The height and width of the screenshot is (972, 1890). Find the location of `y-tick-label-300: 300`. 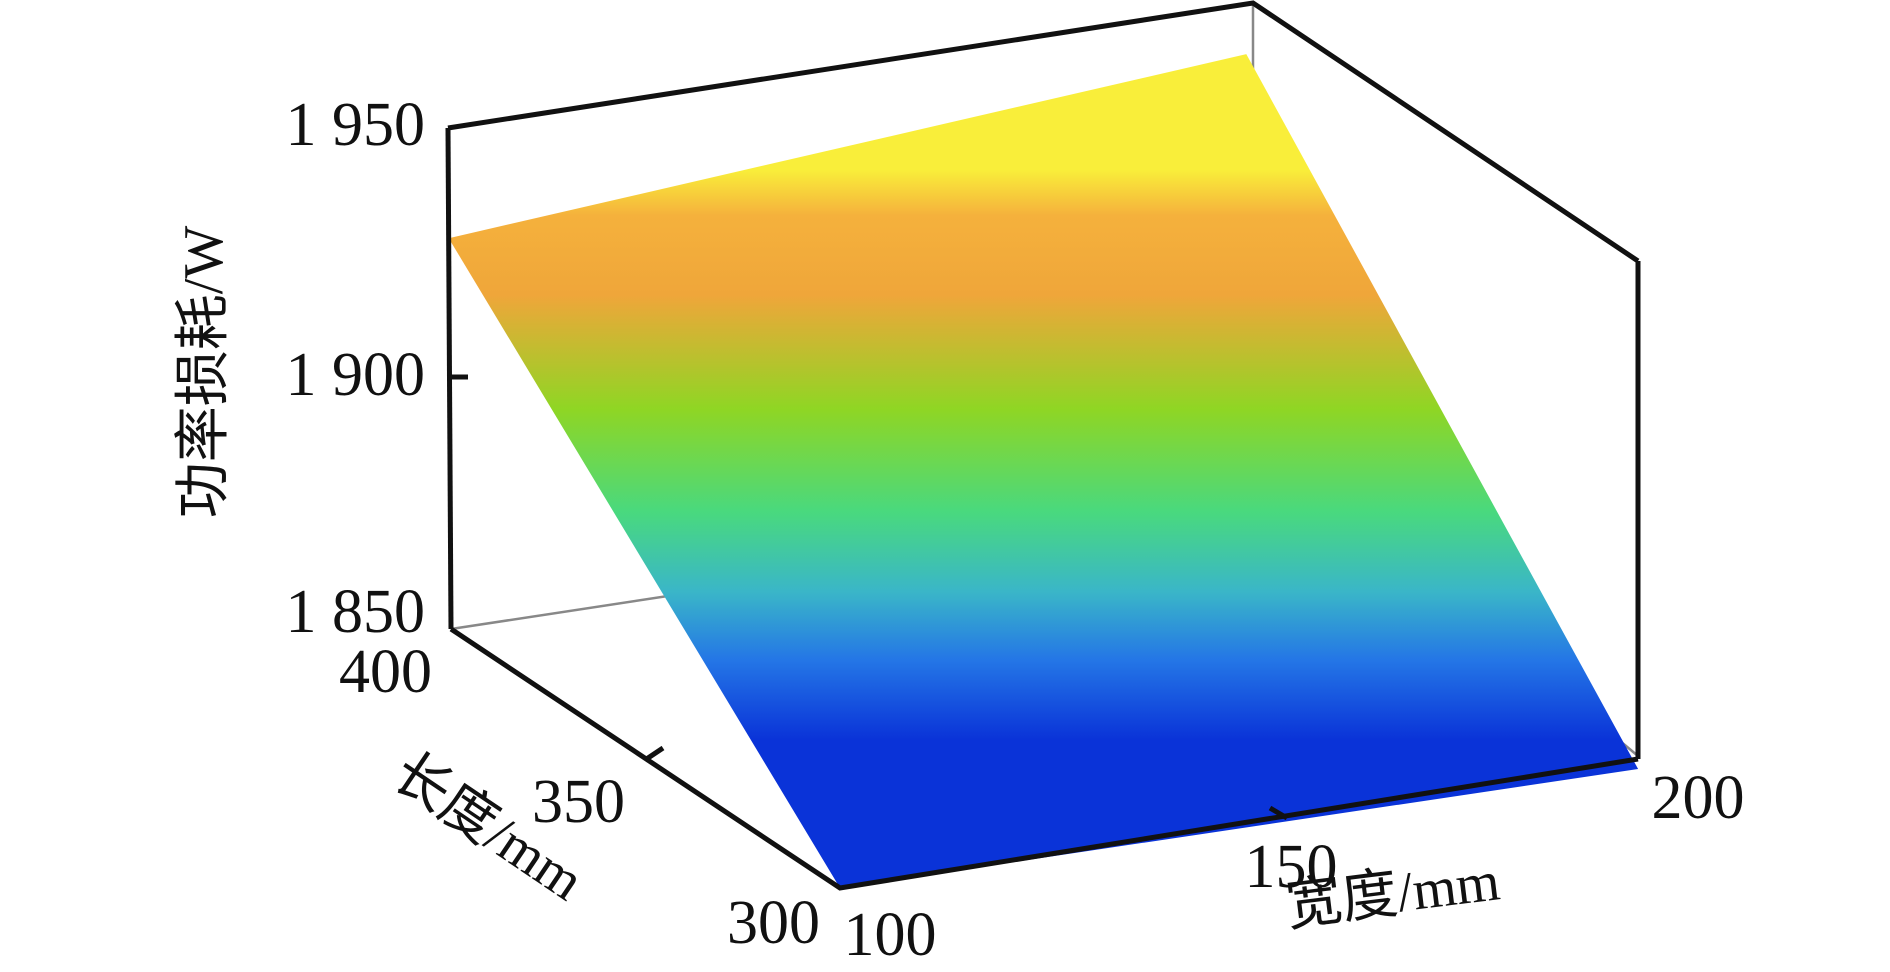

y-tick-label-300: 300 is located at coordinates (773, 923).